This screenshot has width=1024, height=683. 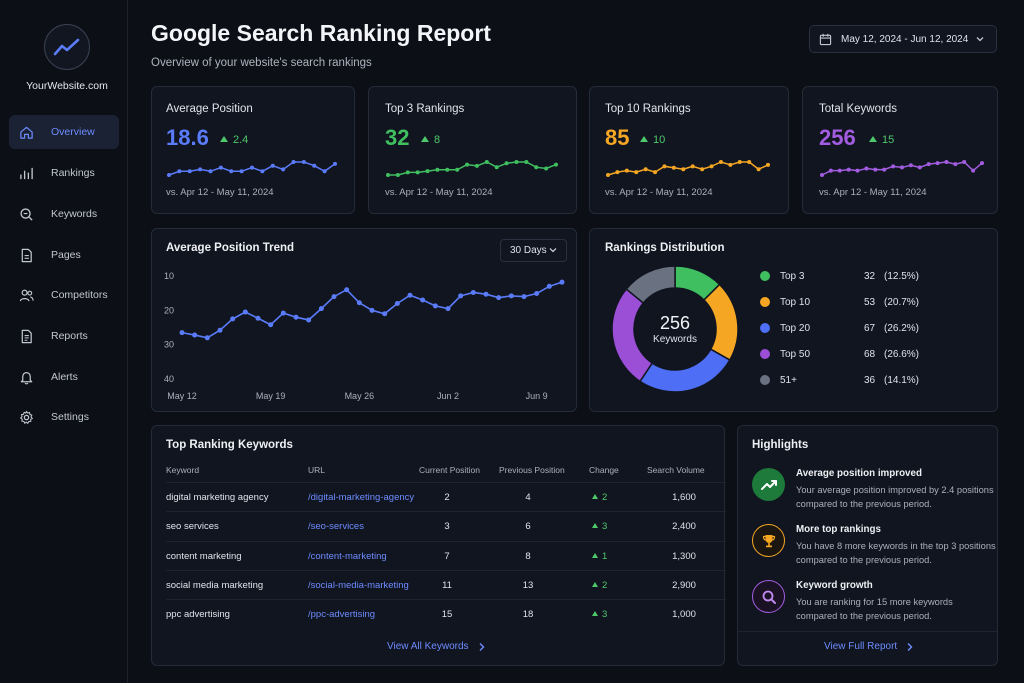 What do you see at coordinates (64, 336) in the screenshot?
I see `sidebar-item-reports: Reports` at bounding box center [64, 336].